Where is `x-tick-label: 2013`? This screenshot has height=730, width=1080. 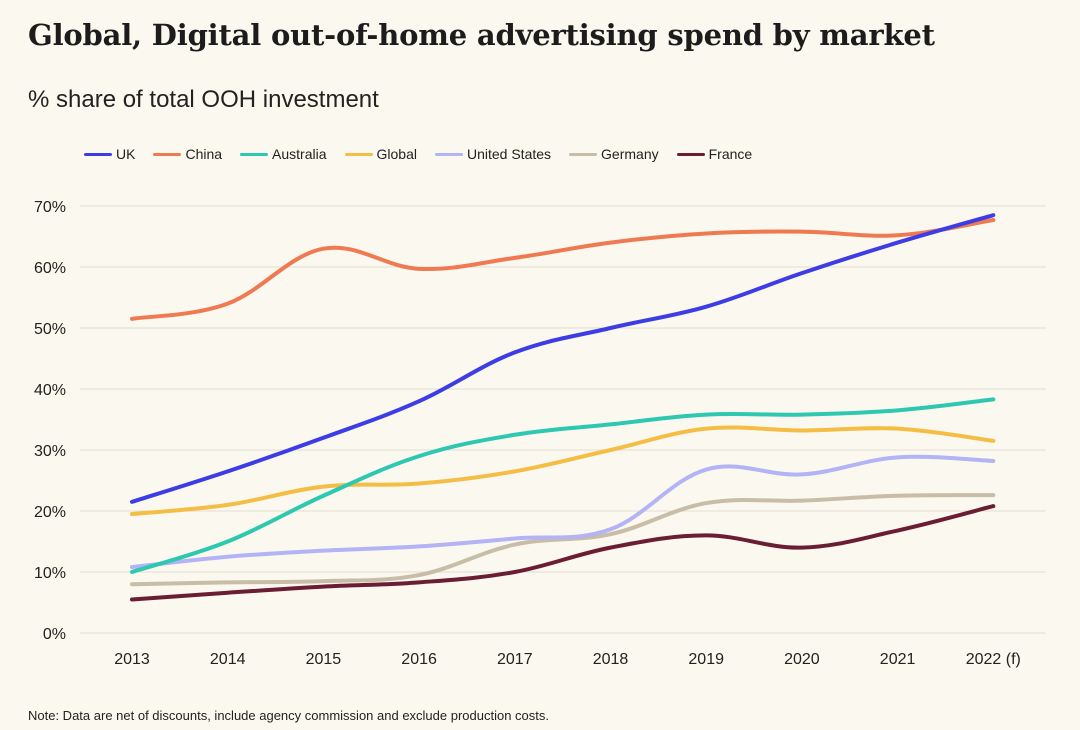
x-tick-label: 2013 is located at coordinates (132, 659).